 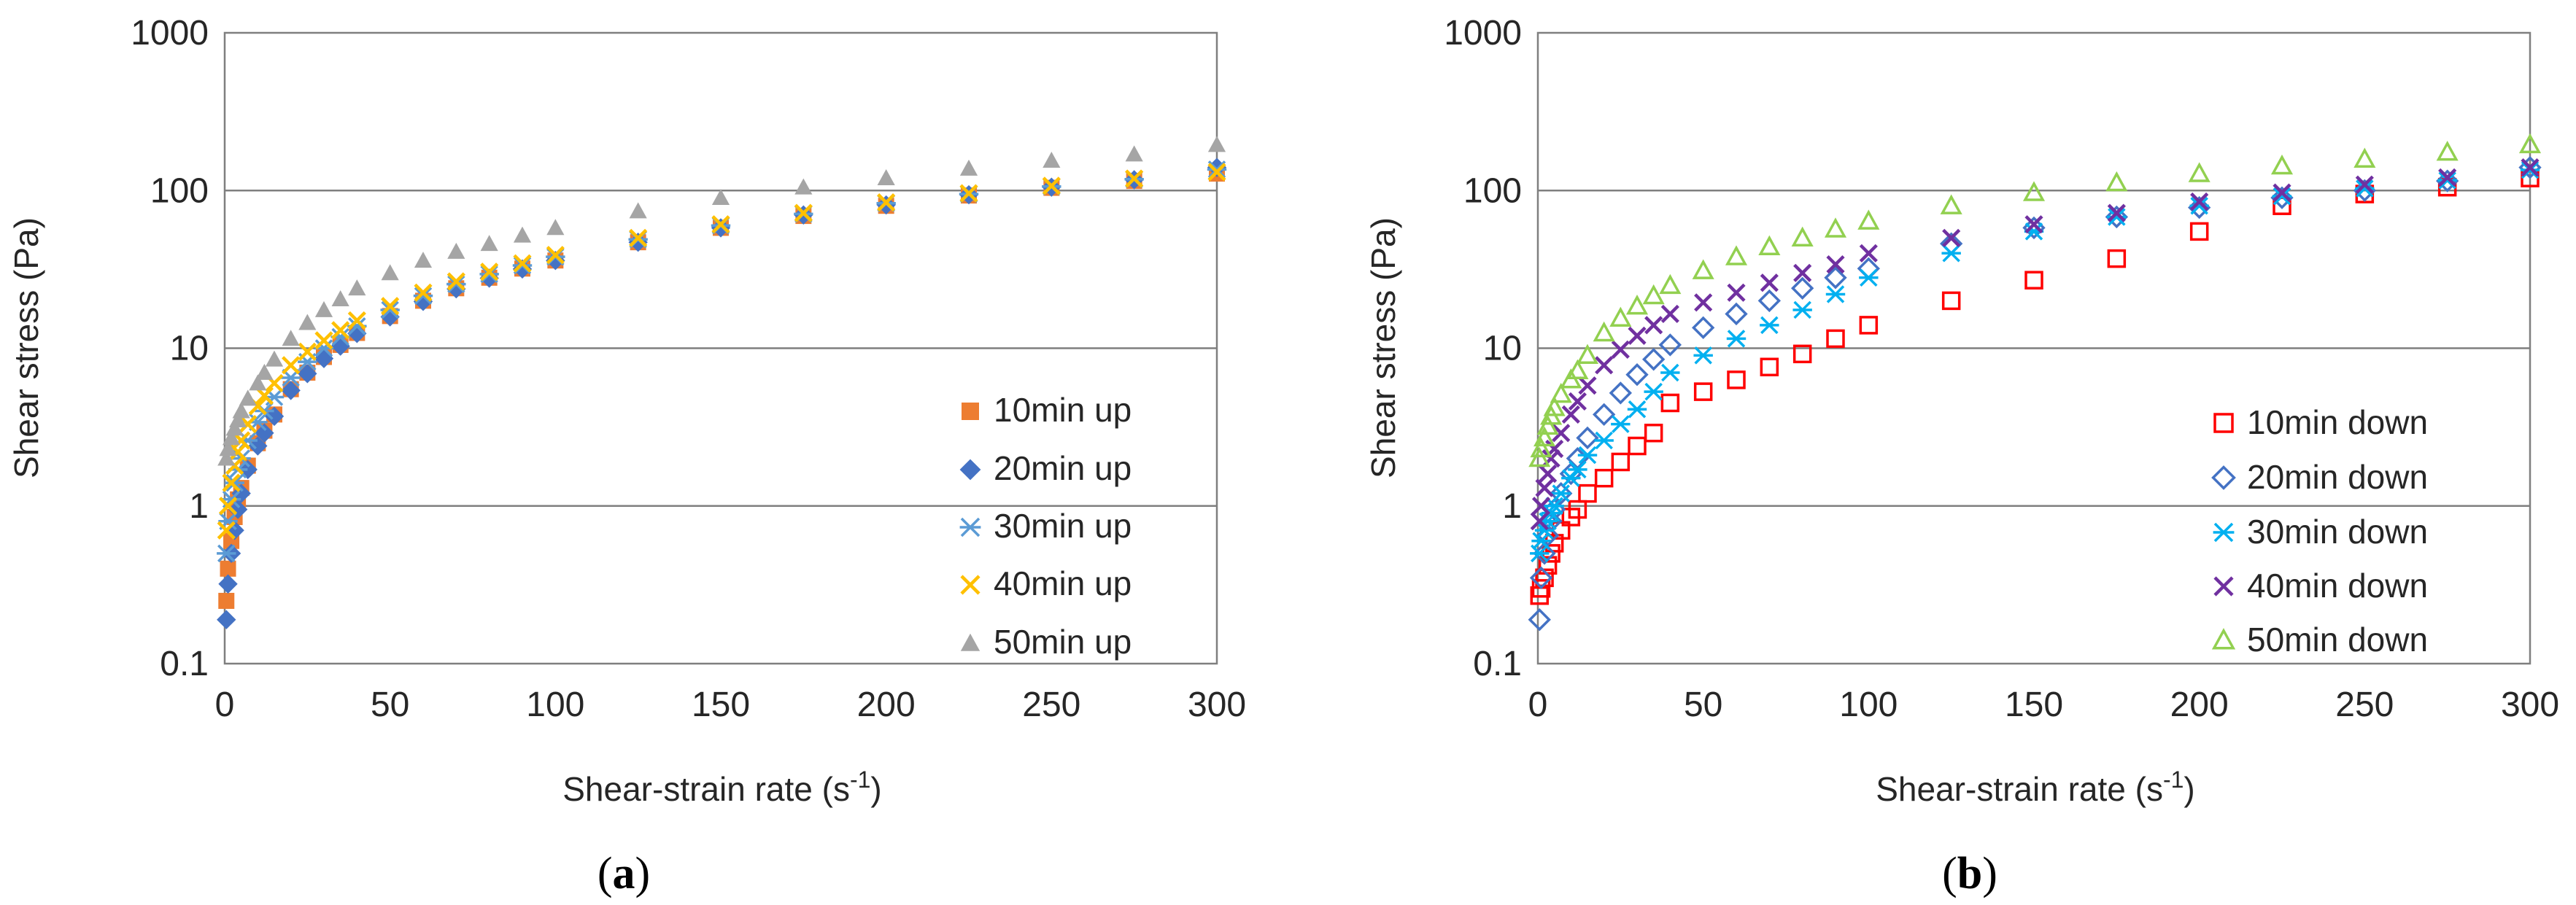 I want to click on chart-a-y-tick-label-5: 1000, so click(x=170, y=34).